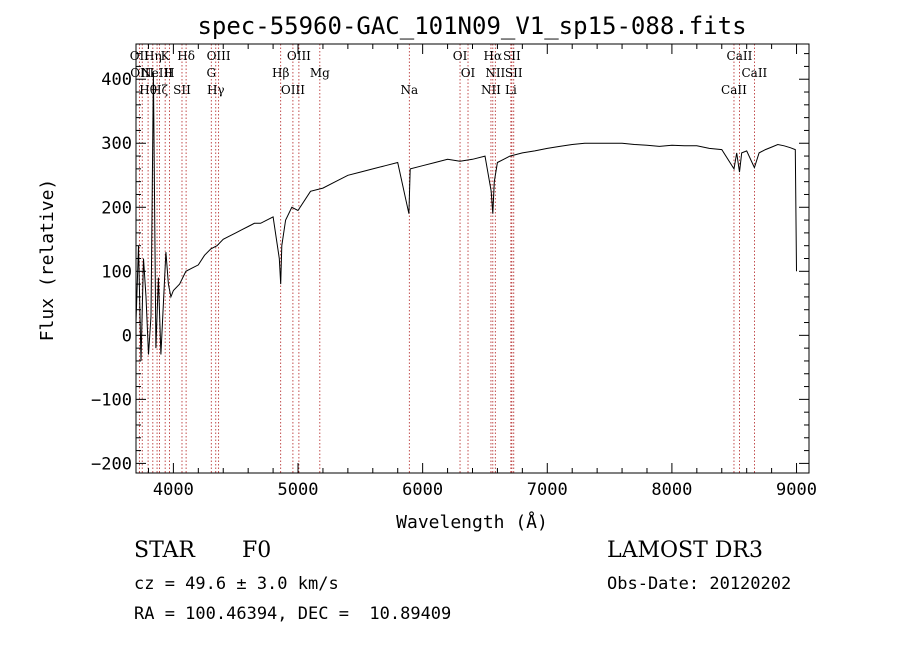 This screenshot has height=649, width=900. What do you see at coordinates (159, 90) in the screenshot?
I see `spectral-line-label: Hζ` at bounding box center [159, 90].